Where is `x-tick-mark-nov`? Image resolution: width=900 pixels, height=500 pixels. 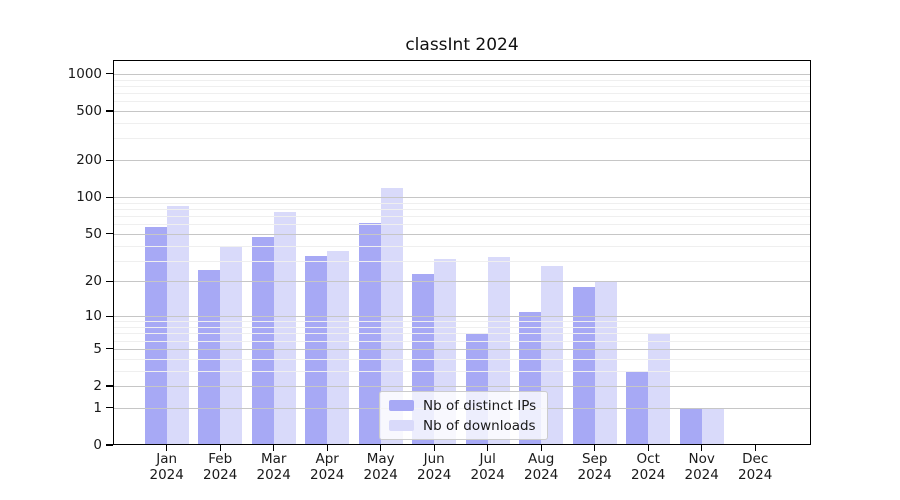
x-tick-mark-nov is located at coordinates (702, 448).